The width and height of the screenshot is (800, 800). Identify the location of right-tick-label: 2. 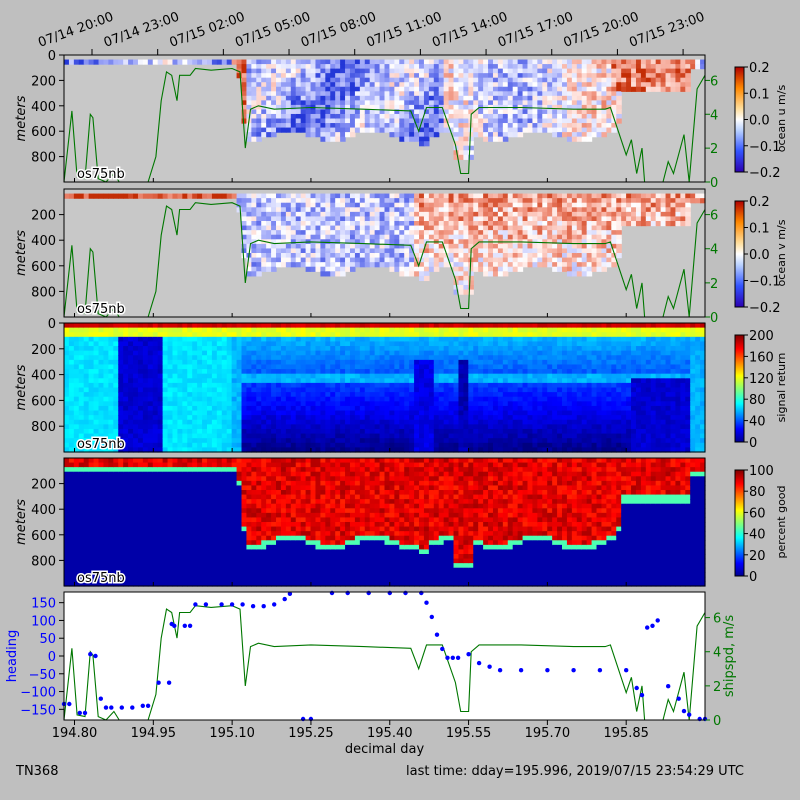
(714, 149).